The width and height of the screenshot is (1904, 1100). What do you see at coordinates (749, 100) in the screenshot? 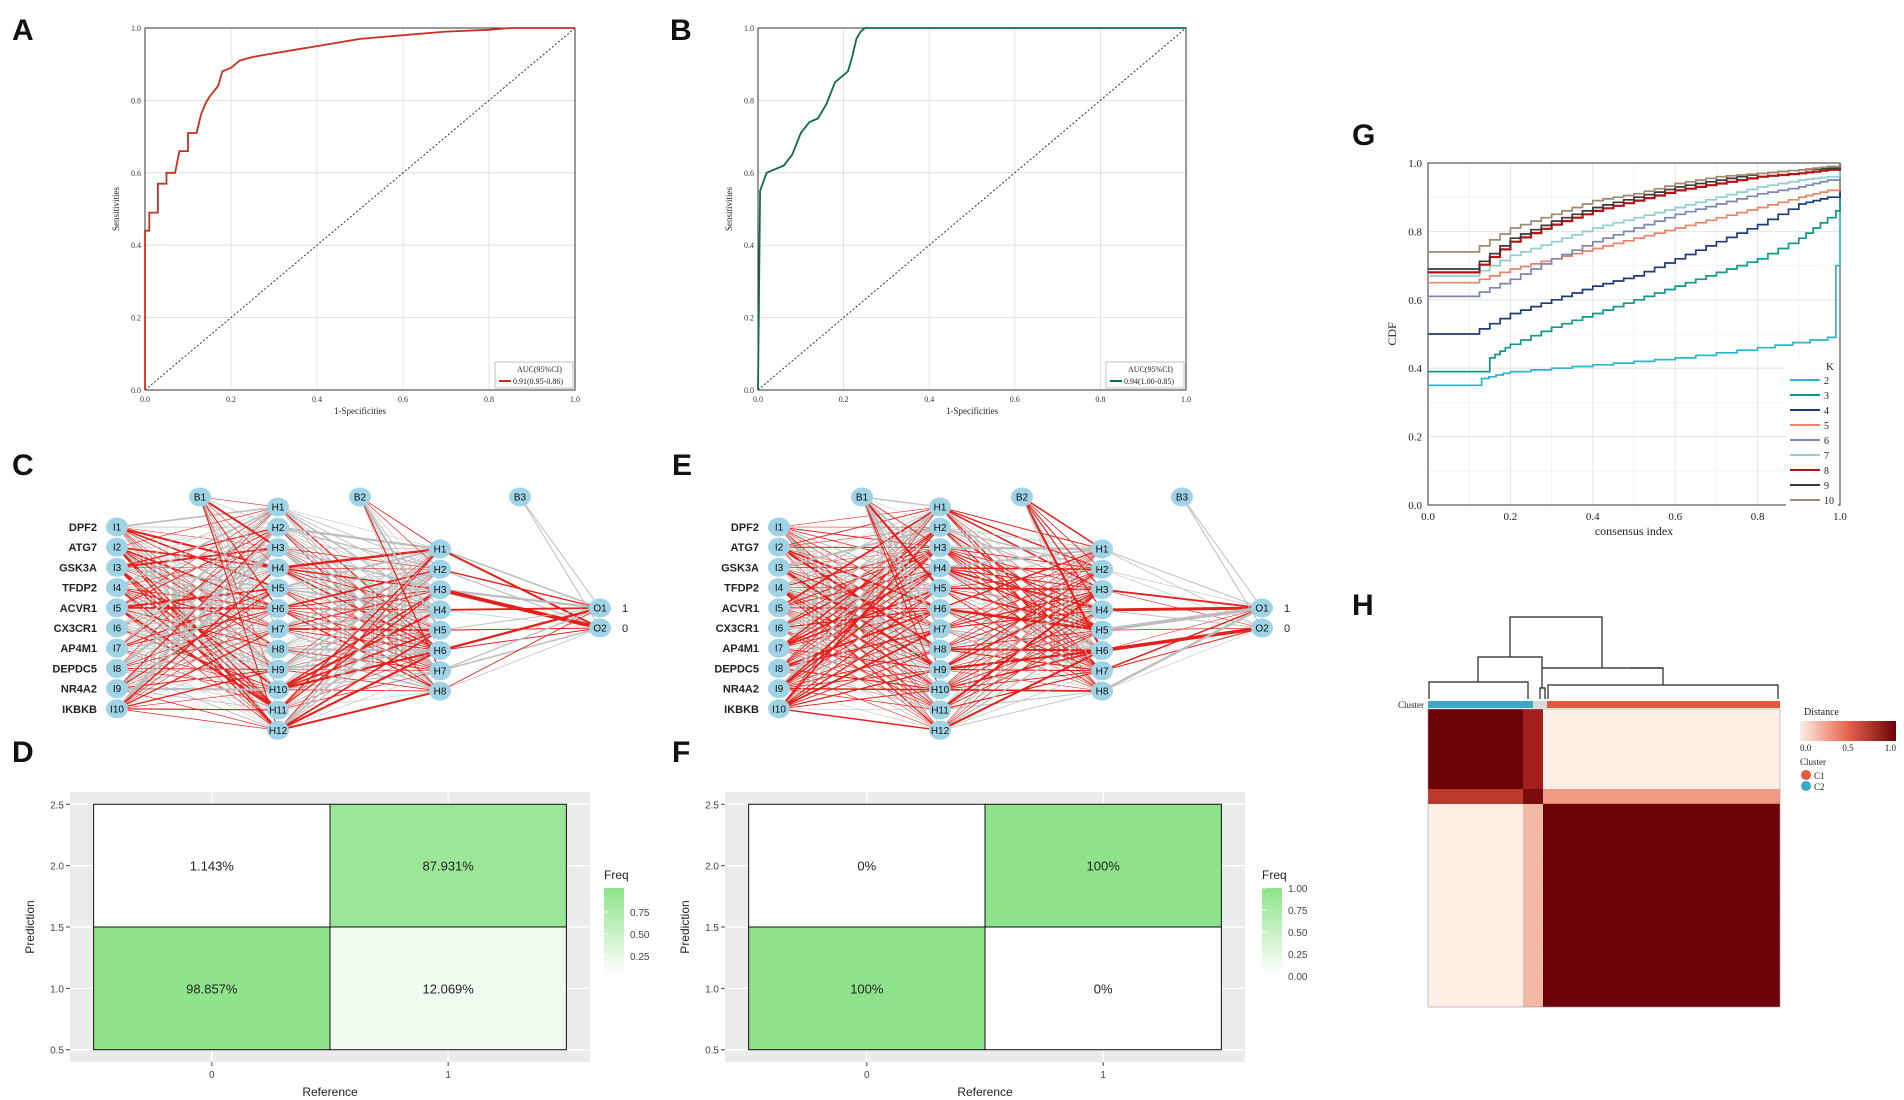
I see `y-tick-label: 0.8` at bounding box center [749, 100].